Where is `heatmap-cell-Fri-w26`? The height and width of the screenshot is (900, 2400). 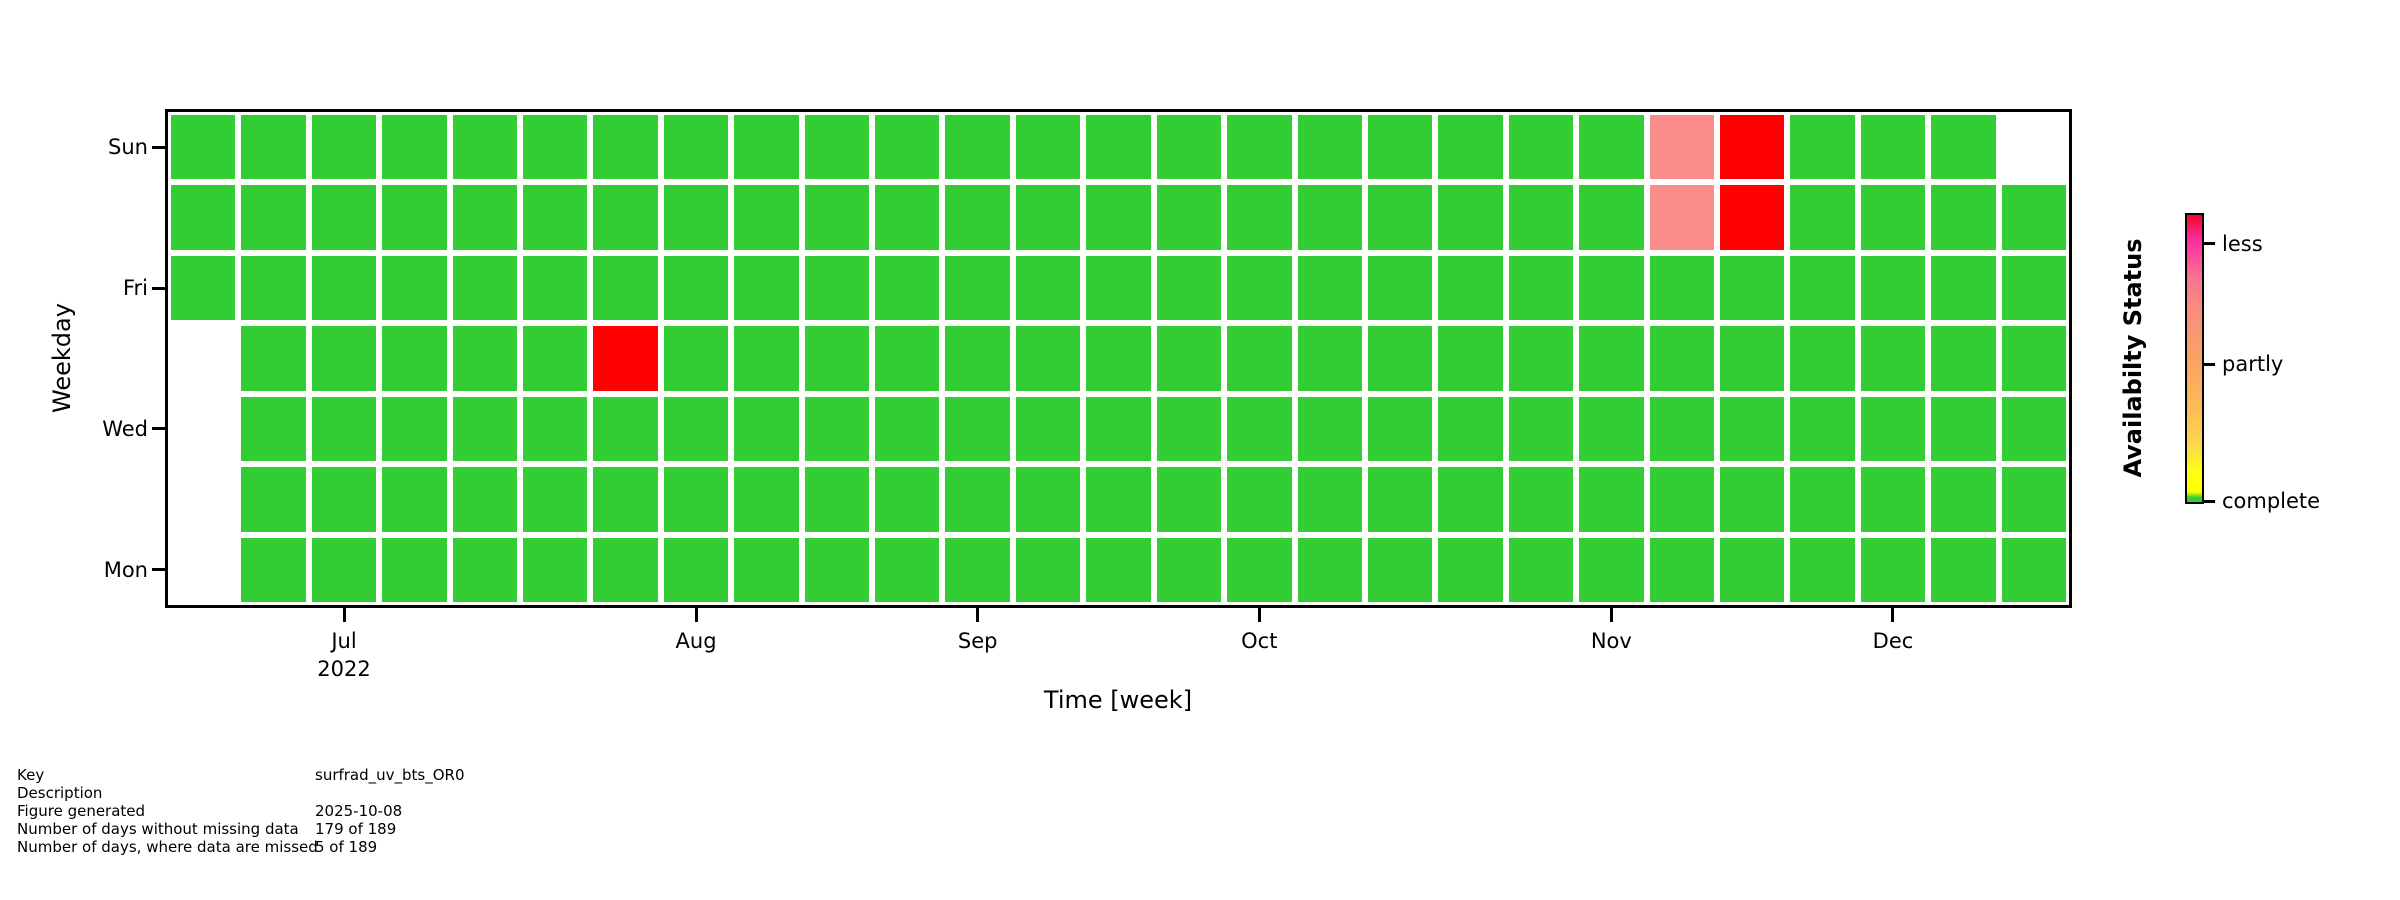 heatmap-cell-Fri-w26 is located at coordinates (1963, 288).